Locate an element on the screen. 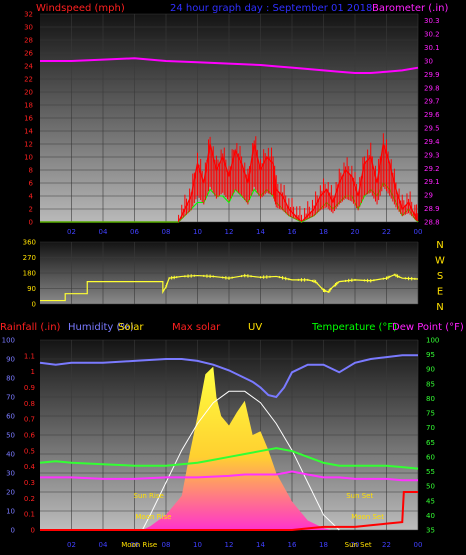  temp-y-tick-label: 45 is located at coordinates (430, 501).